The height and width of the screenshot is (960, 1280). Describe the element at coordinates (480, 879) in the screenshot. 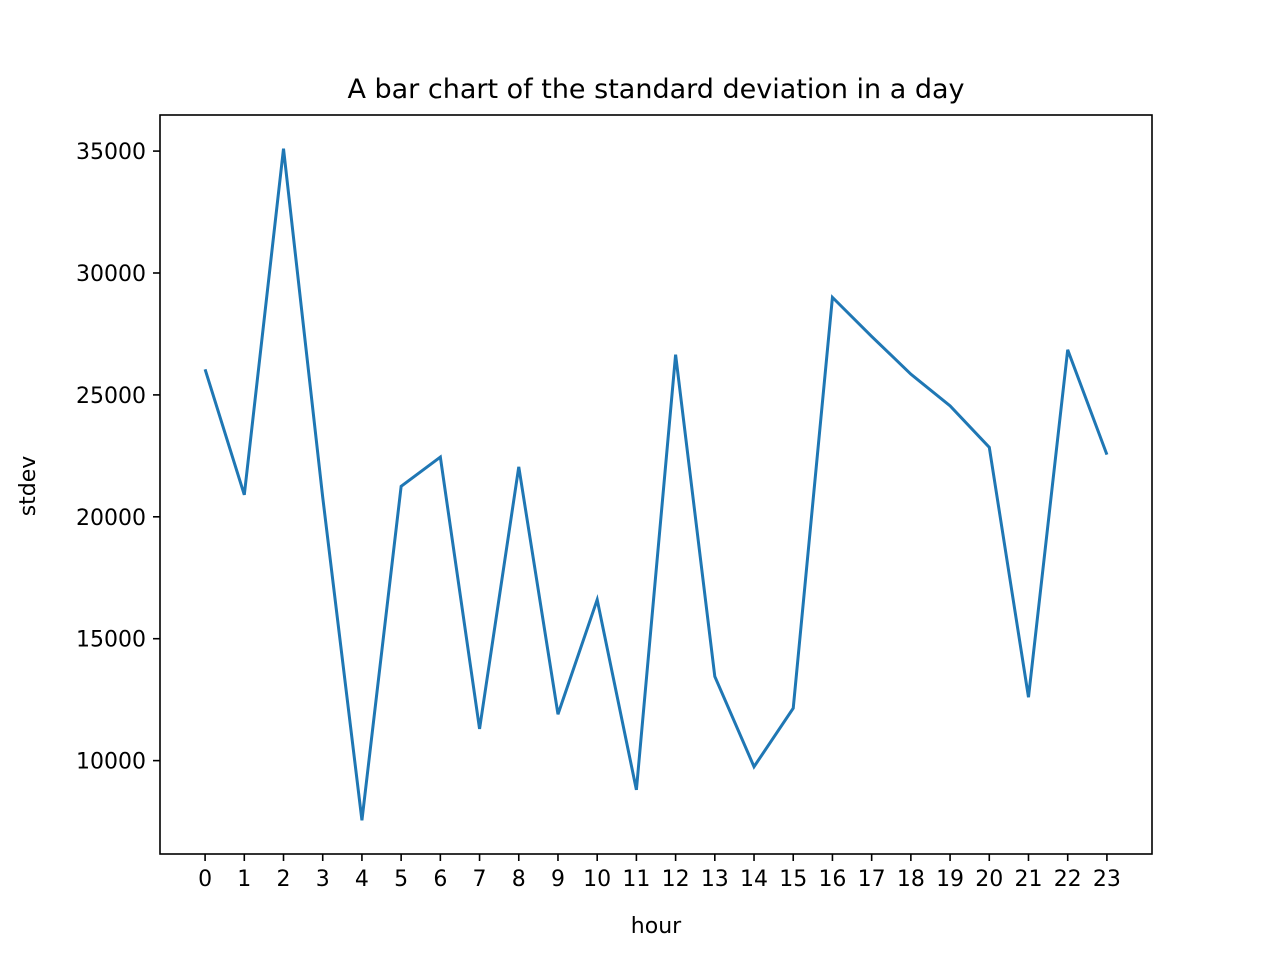

I see `x-tick-label-7: 7` at that location.